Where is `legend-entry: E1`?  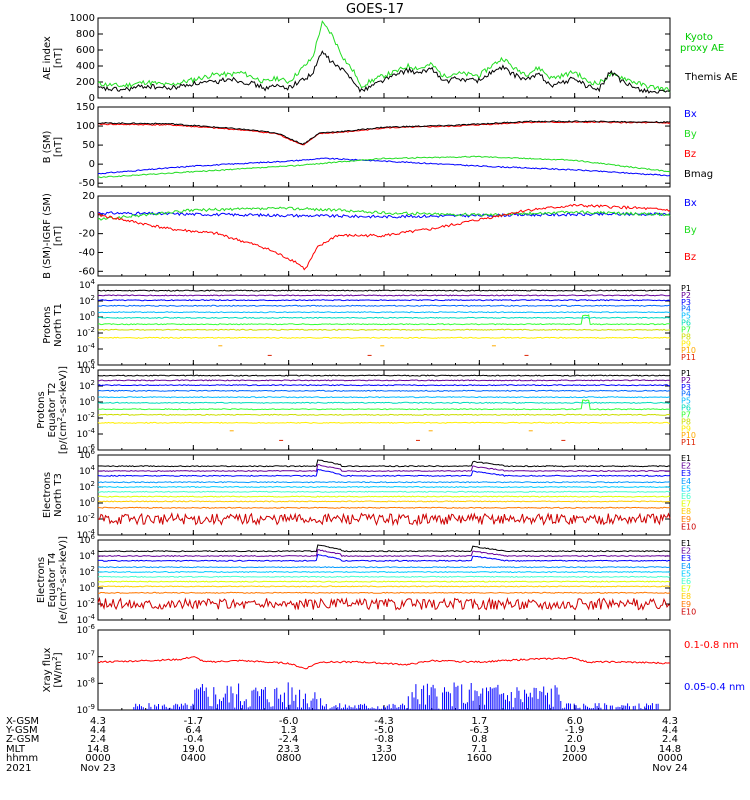 legend-entry: E1 is located at coordinates (686, 458).